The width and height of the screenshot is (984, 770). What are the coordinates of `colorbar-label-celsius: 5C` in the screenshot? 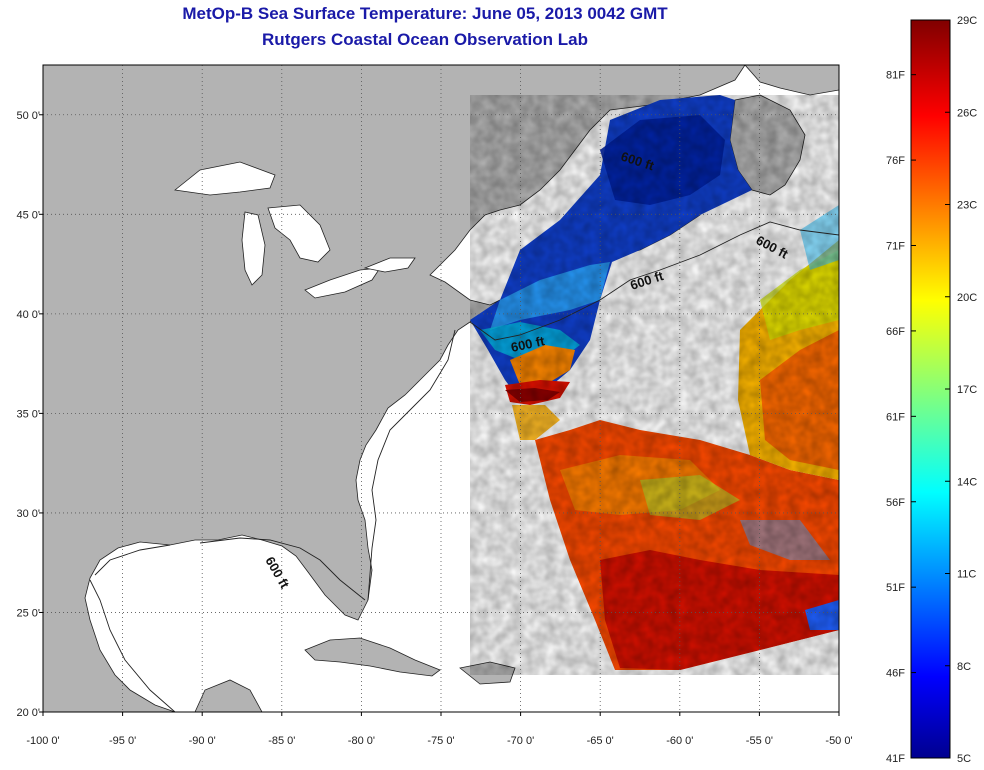 It's located at (964, 759).